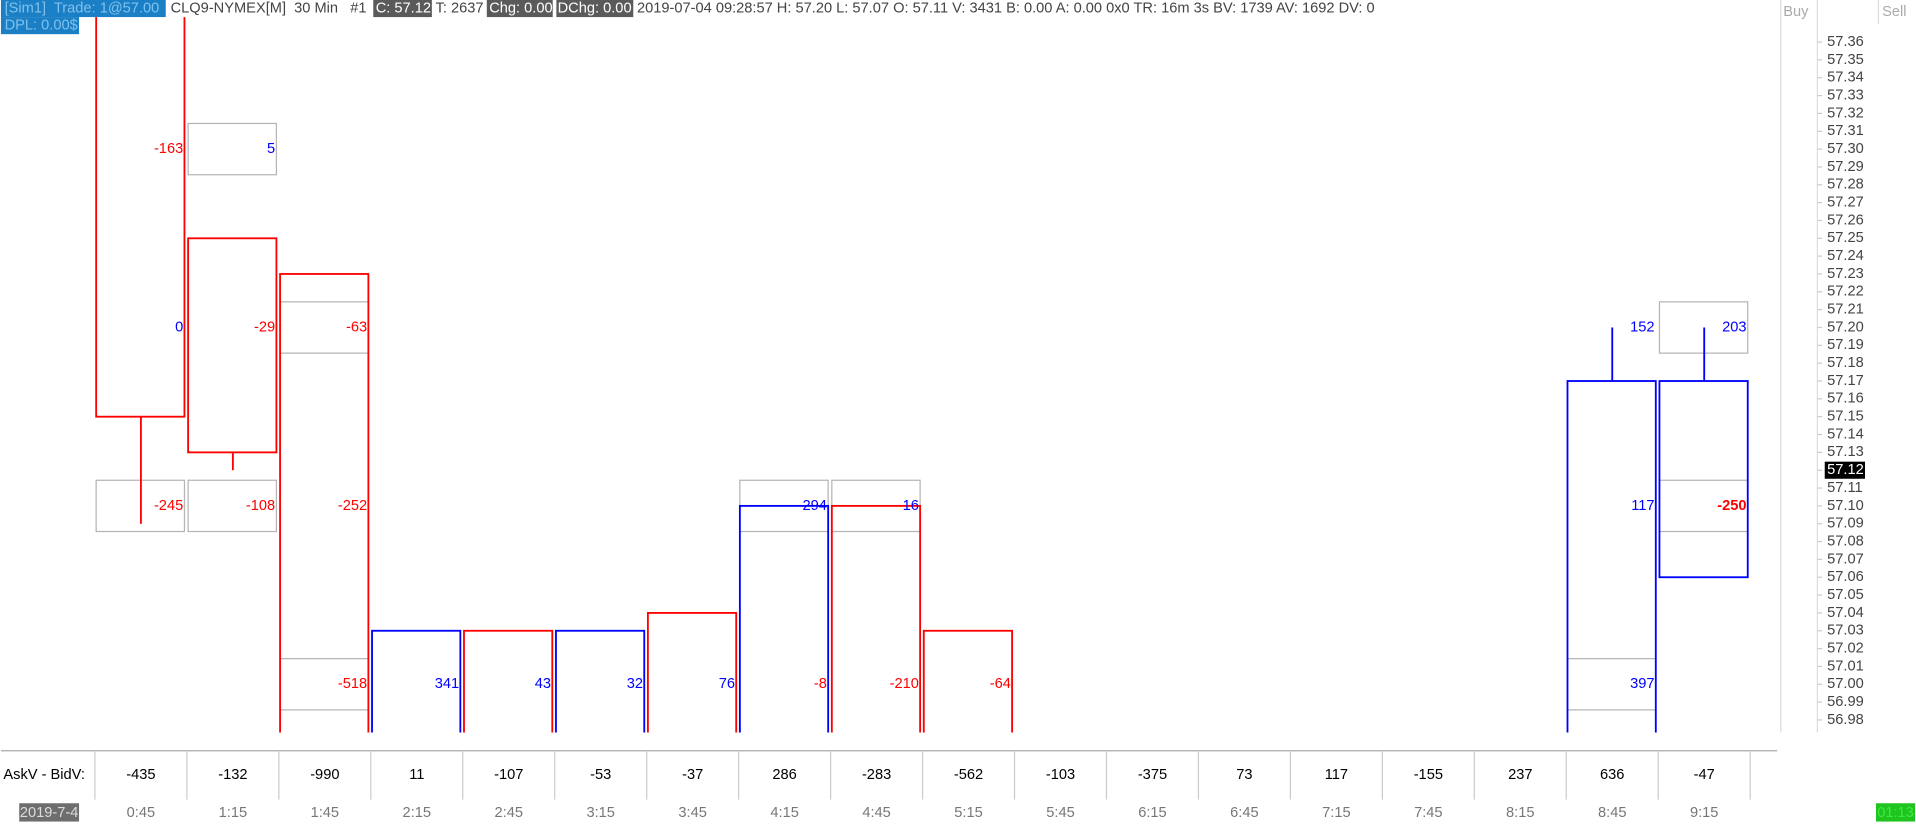 This screenshot has height=824, width=1916. Describe the element at coordinates (911, 506) in the screenshot. I see `cell-value: 16` at that location.